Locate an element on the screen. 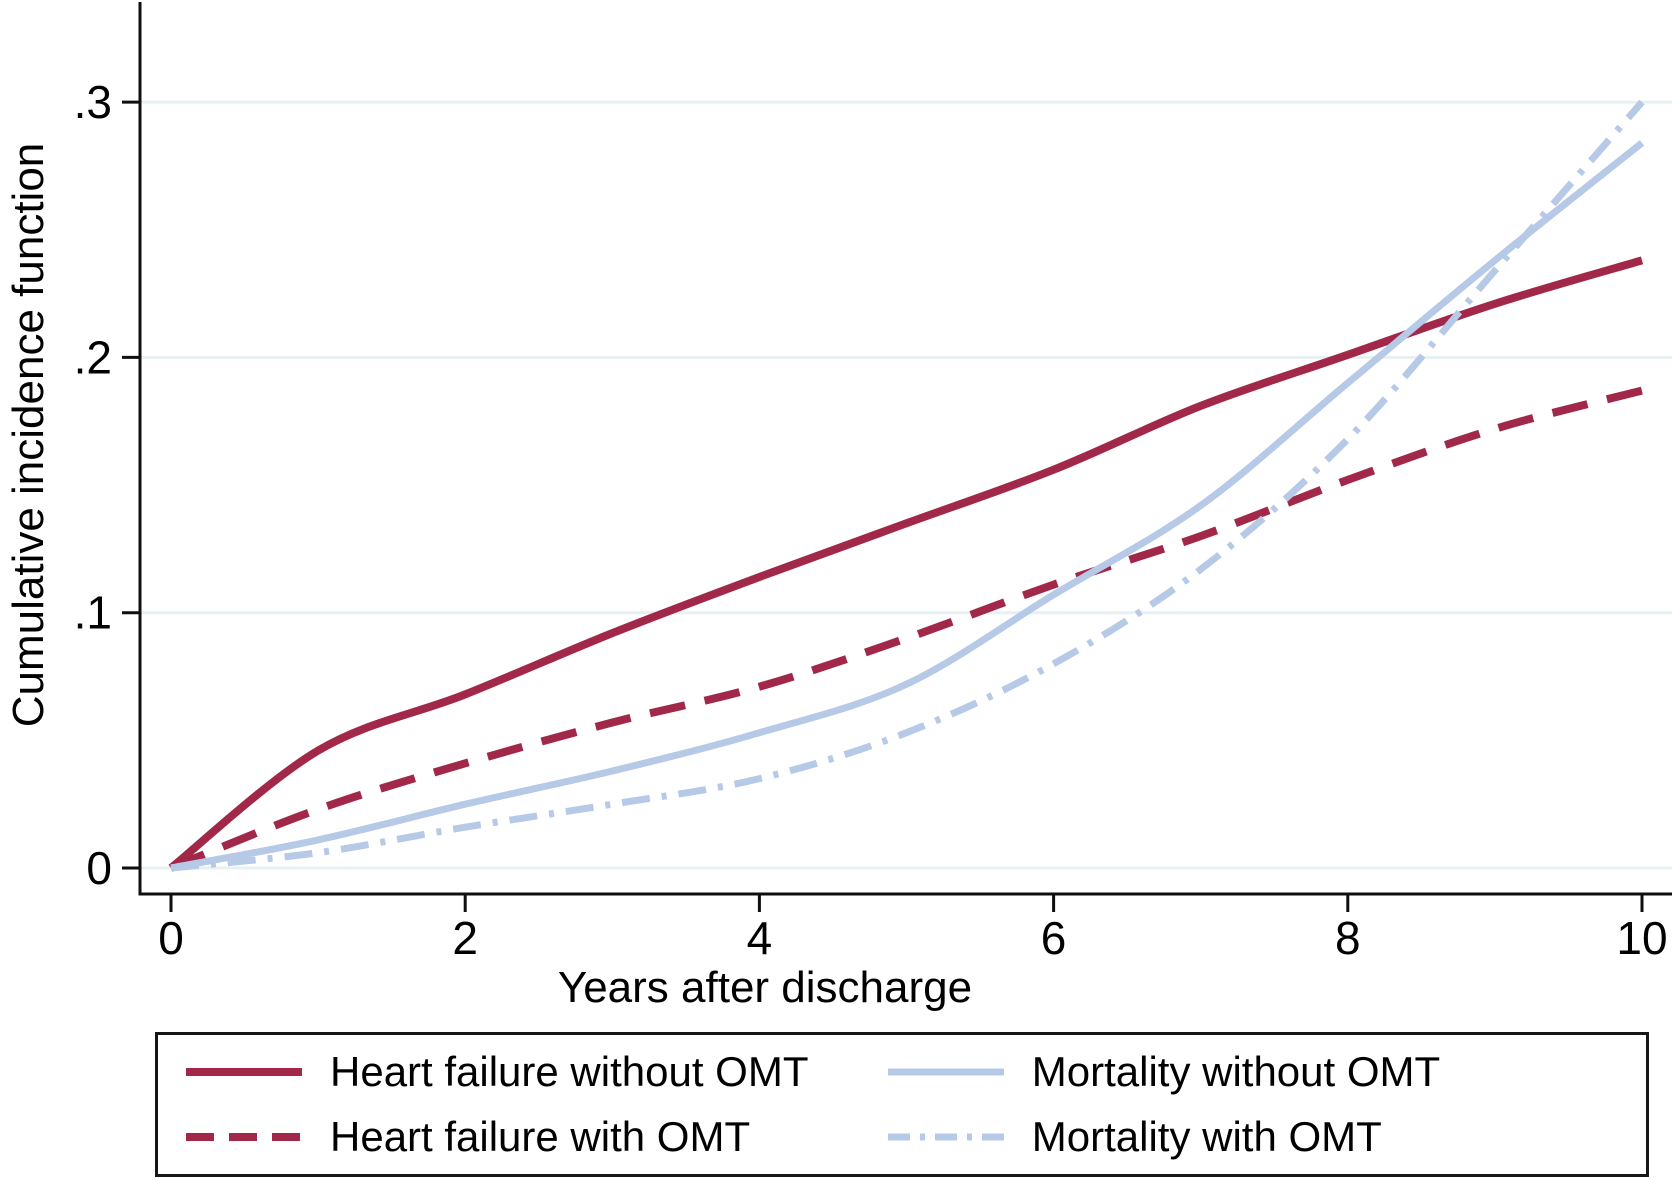 This screenshot has width=1672, height=1180. legend-entry-heart-failure-without-omt: Heart failure without OMT is located at coordinates (535, 1072).